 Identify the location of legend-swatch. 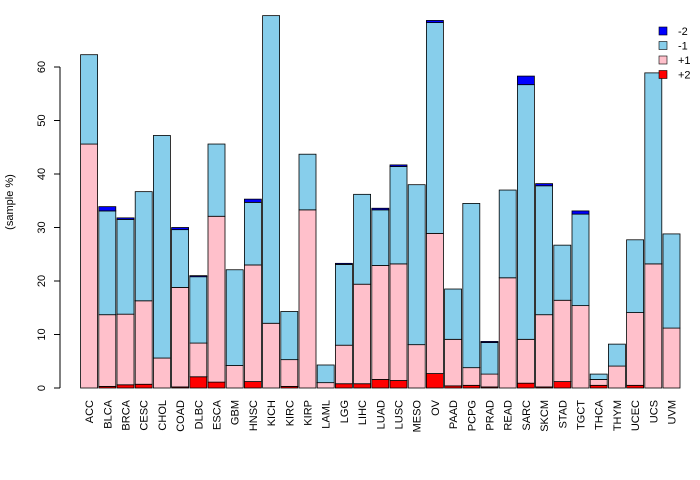
(663, 31).